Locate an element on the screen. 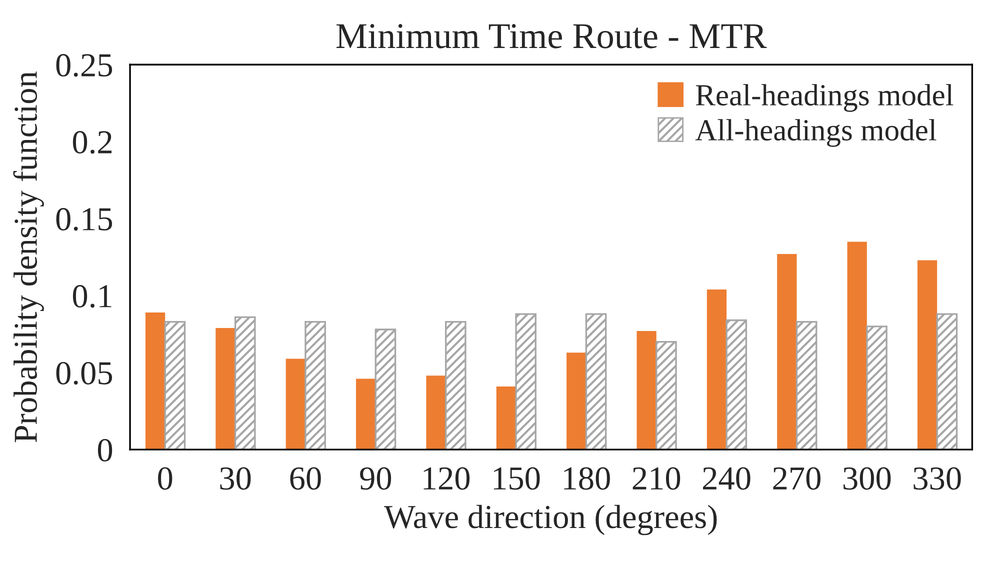 The height and width of the screenshot is (562, 985). y-tick-label: 0 is located at coordinates (105, 450).